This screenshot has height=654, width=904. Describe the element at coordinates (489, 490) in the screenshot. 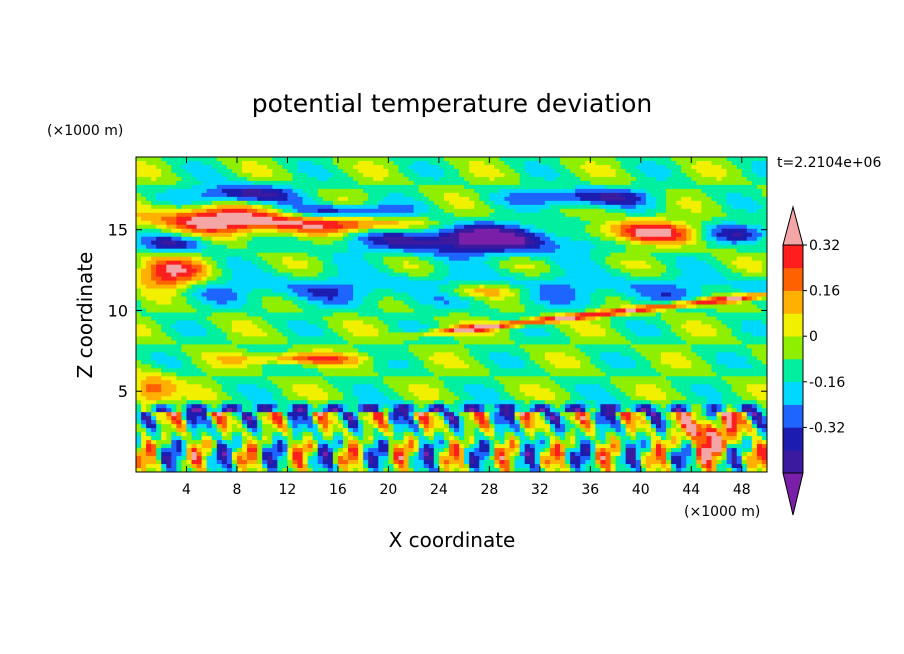

I see `x-tick-label: 28` at that location.